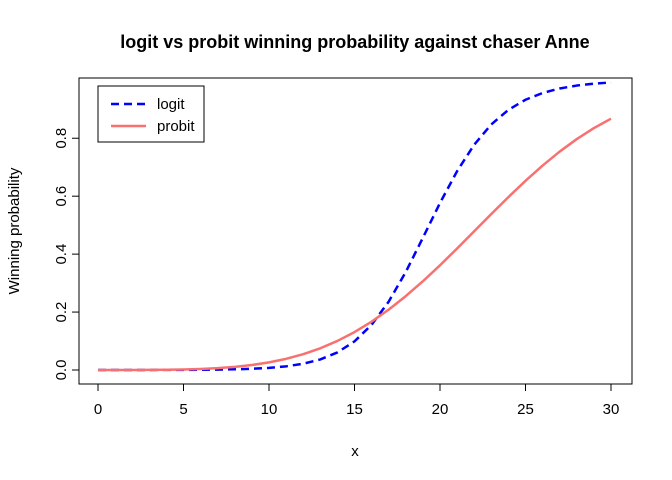 This screenshot has height=480, width=672. I want to click on legend-box, so click(151, 114).